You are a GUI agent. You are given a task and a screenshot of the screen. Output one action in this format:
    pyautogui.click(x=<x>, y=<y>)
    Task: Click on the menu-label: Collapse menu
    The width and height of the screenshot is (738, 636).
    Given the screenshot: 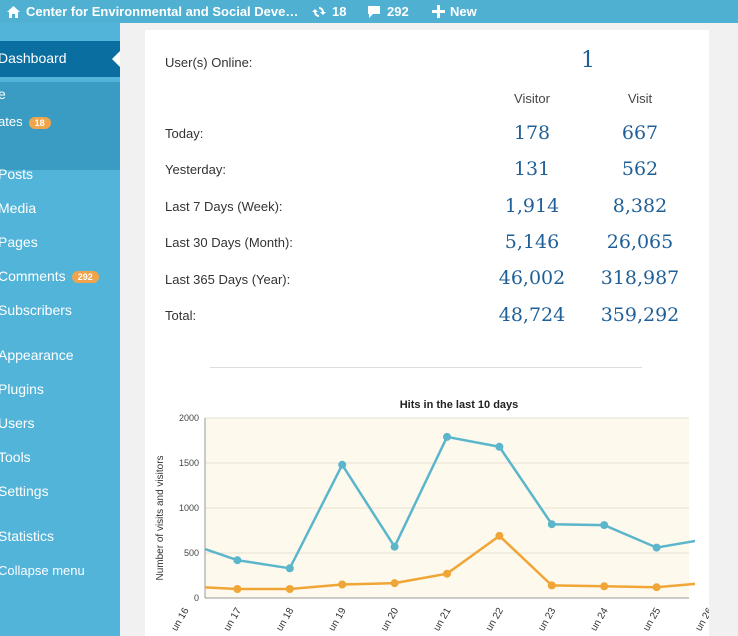 What is the action you would take?
    pyautogui.click(x=42, y=570)
    